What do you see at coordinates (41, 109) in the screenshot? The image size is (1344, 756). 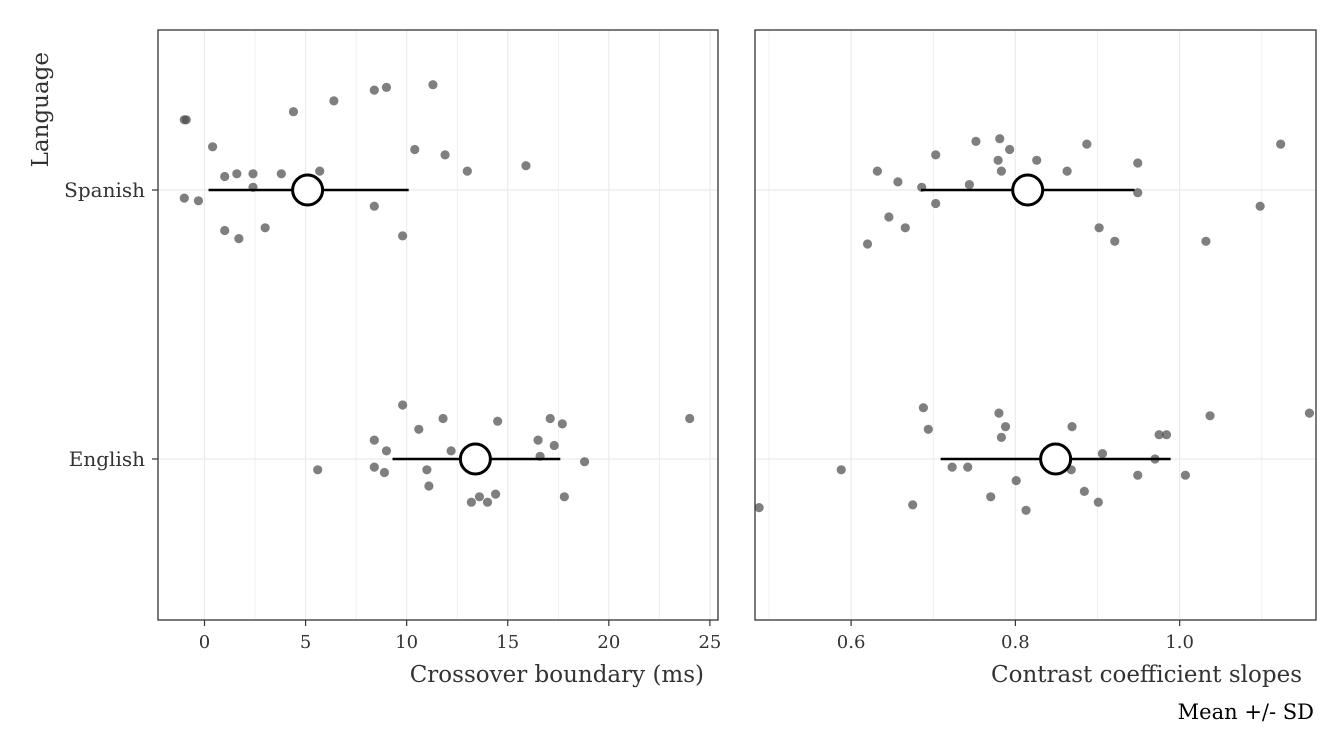 I see `y-axis-title: Language` at bounding box center [41, 109].